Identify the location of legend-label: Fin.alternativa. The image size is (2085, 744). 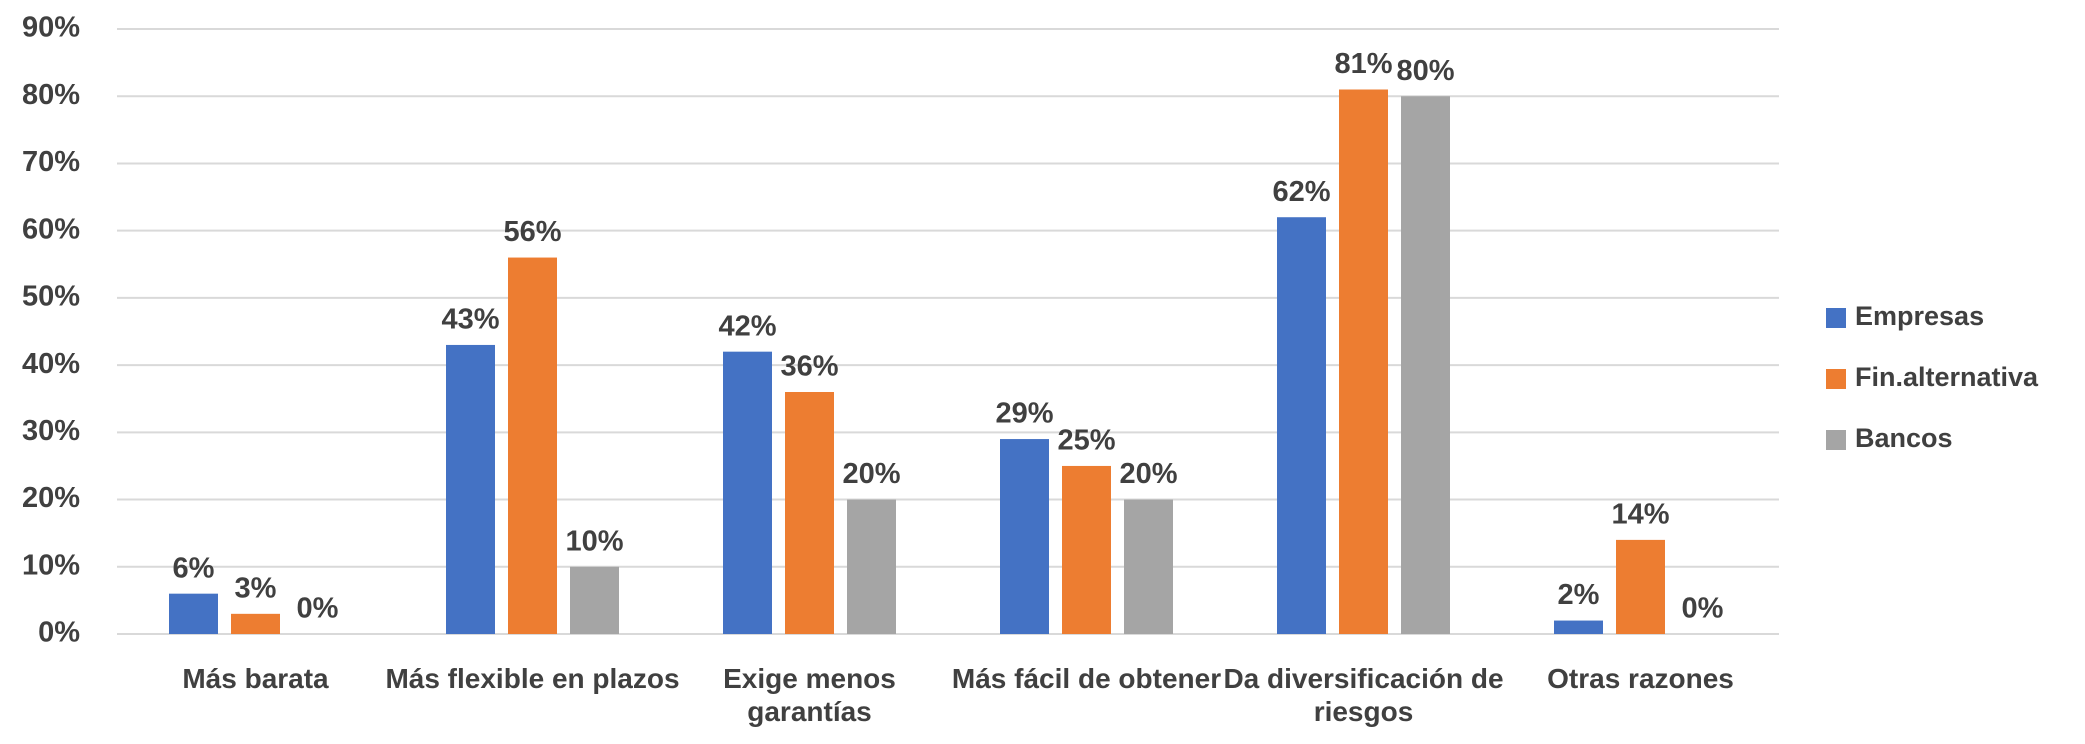
(1947, 377).